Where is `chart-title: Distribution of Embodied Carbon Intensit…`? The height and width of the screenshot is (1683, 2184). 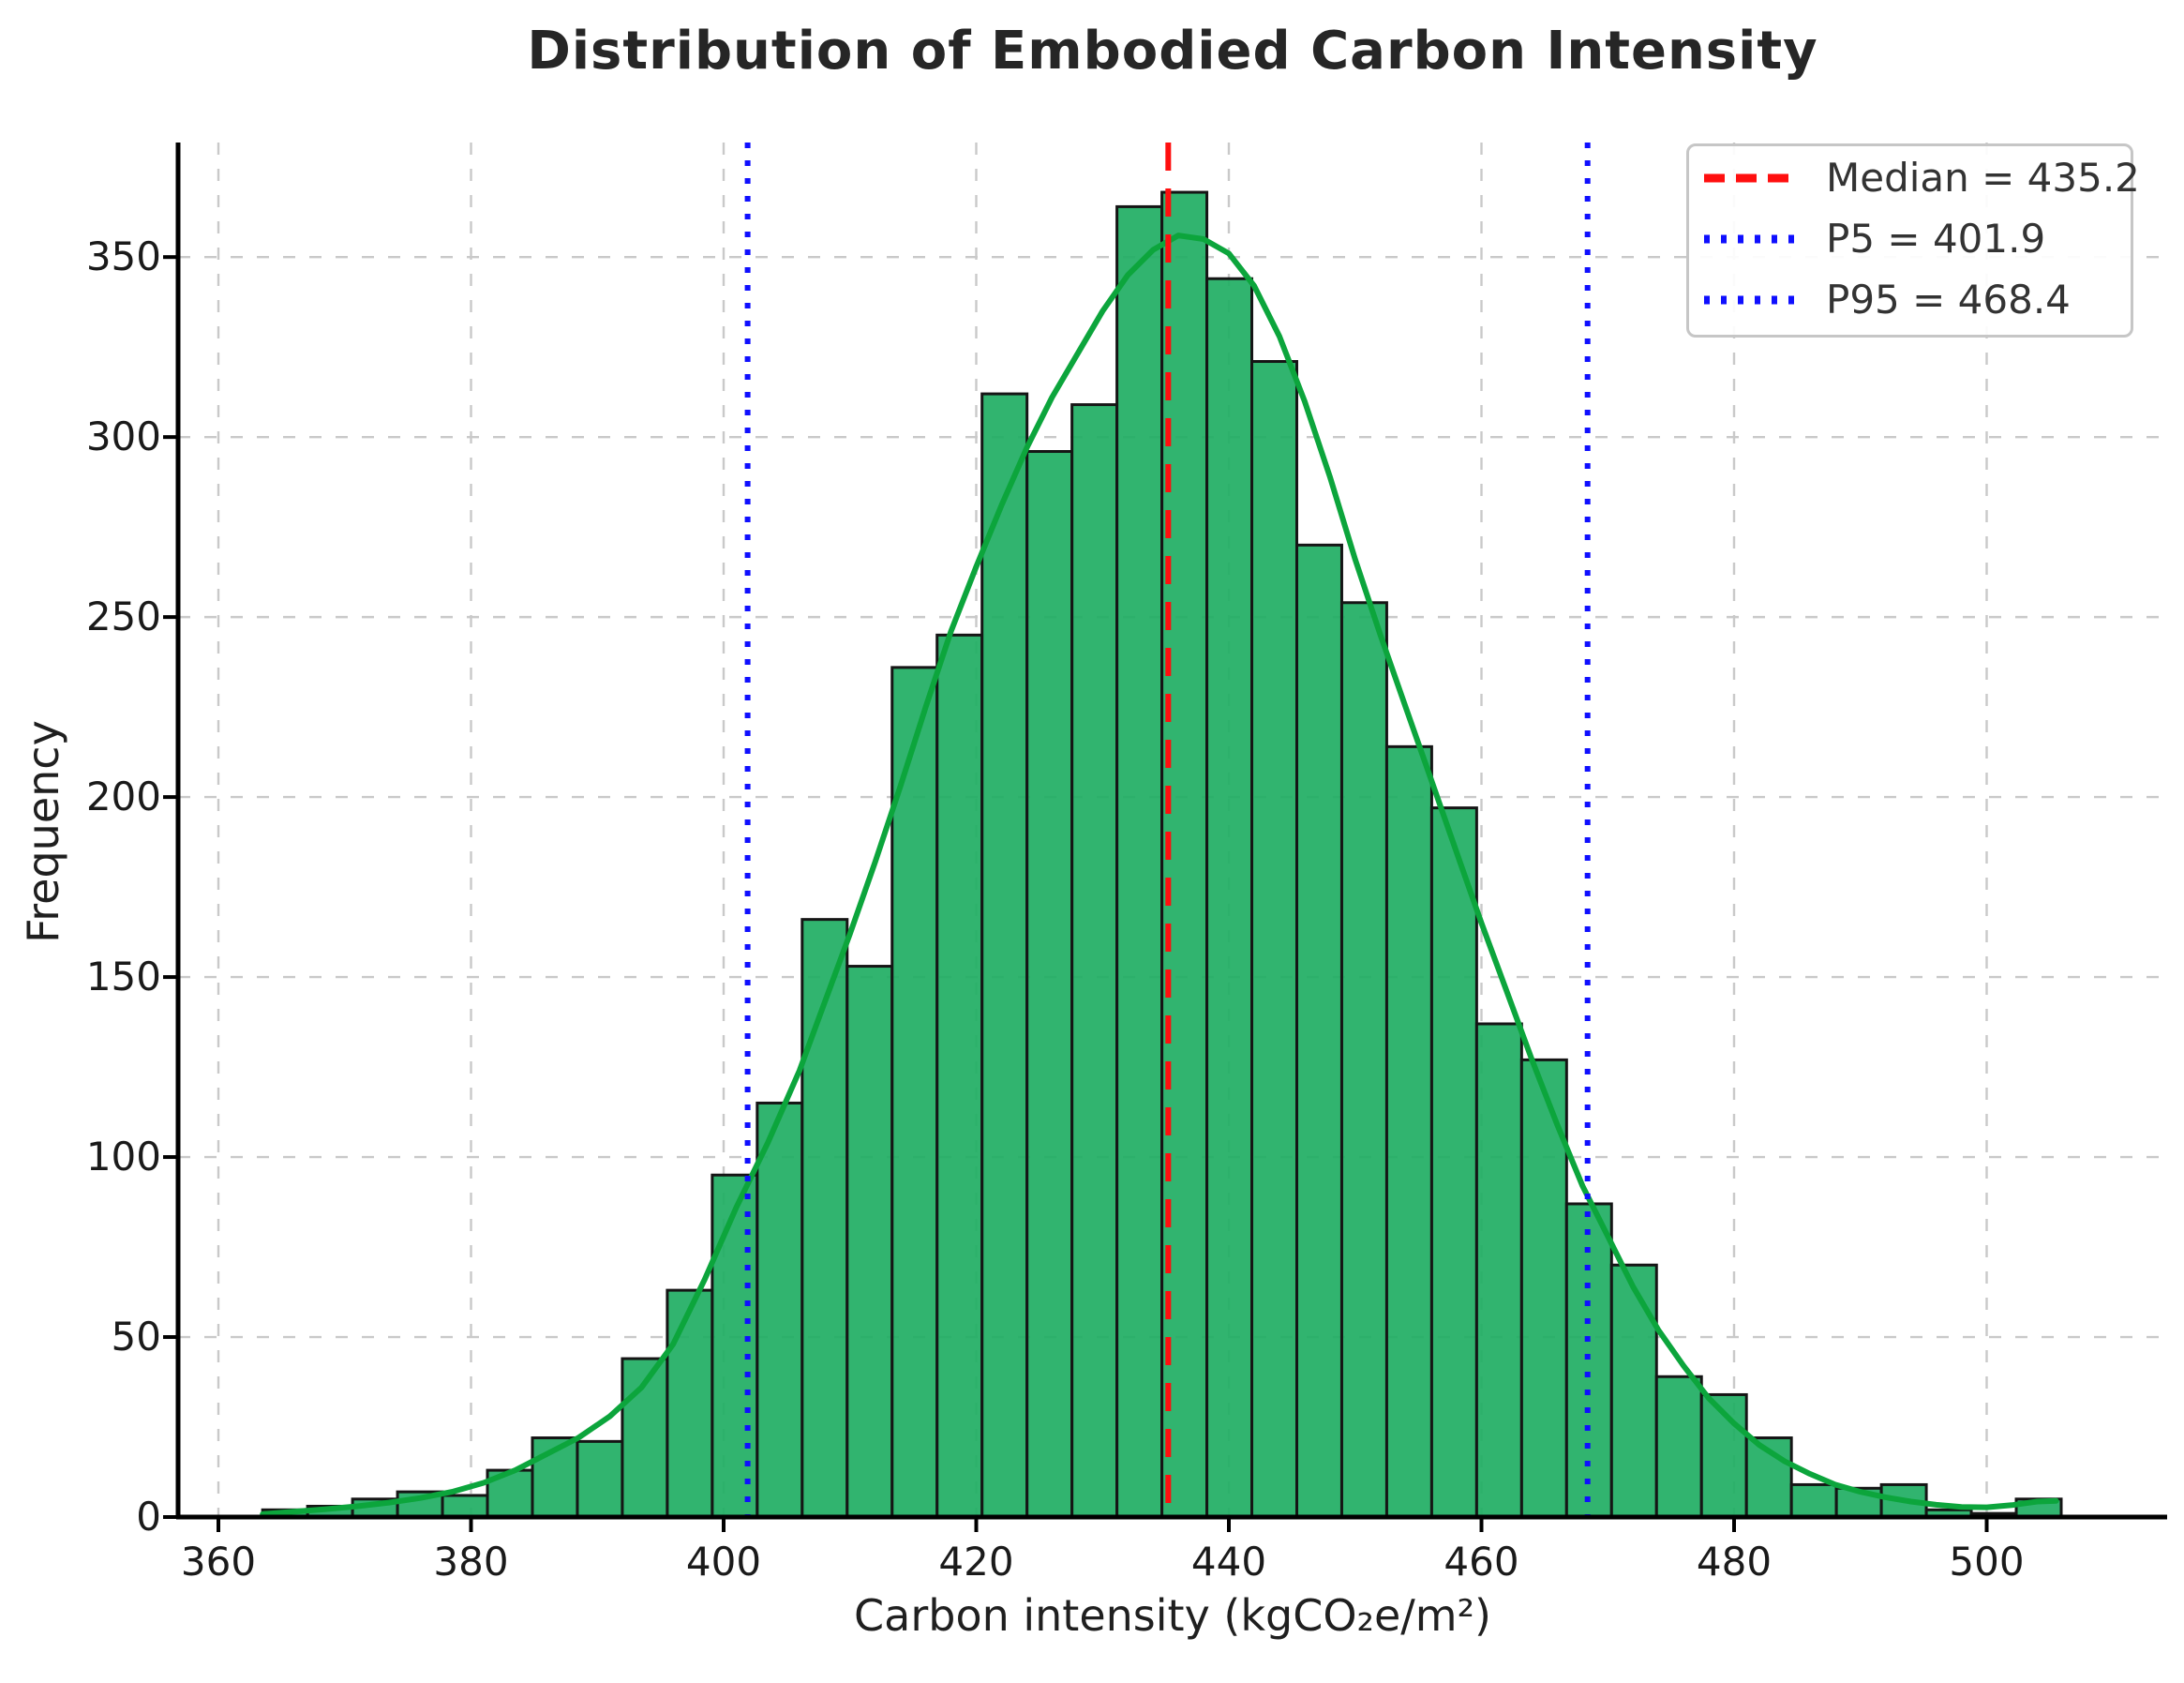 chart-title: Distribution of Embodied Carbon Intensit… is located at coordinates (1172, 51).